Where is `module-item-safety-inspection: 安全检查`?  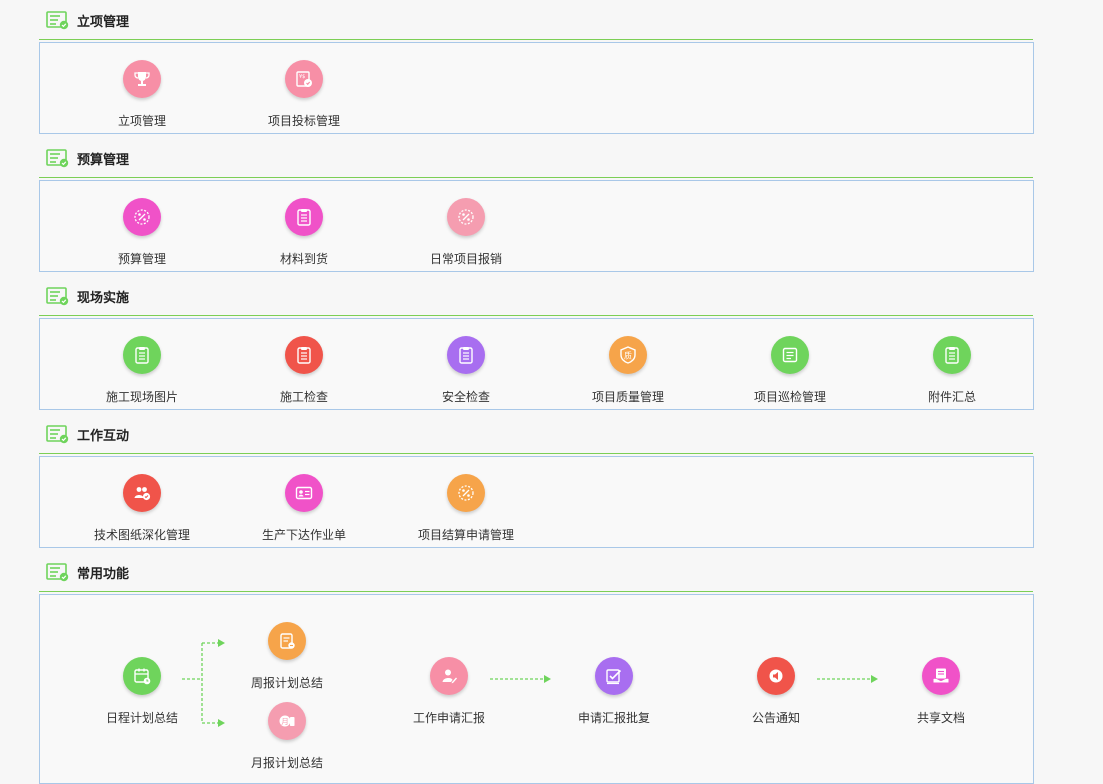
module-item-safety-inspection: 安全检查 is located at coordinates (466, 370).